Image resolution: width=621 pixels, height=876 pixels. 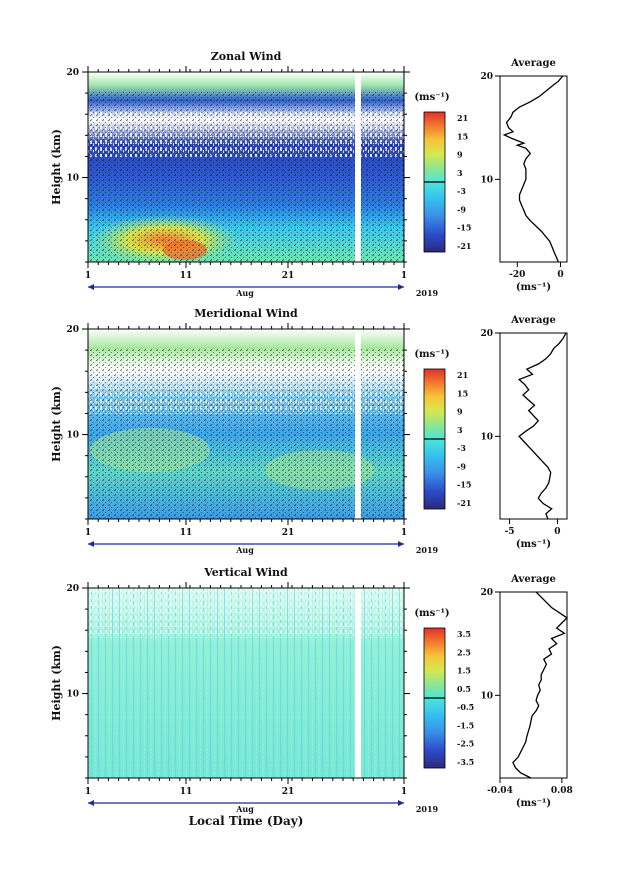 I want to click on profile-x-tick-label: -0.04, so click(x=500, y=791).